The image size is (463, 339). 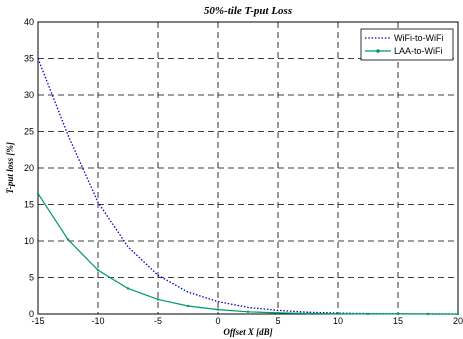 What do you see at coordinates (378, 51) in the screenshot?
I see `legend-marker-laa-to-wifi` at bounding box center [378, 51].